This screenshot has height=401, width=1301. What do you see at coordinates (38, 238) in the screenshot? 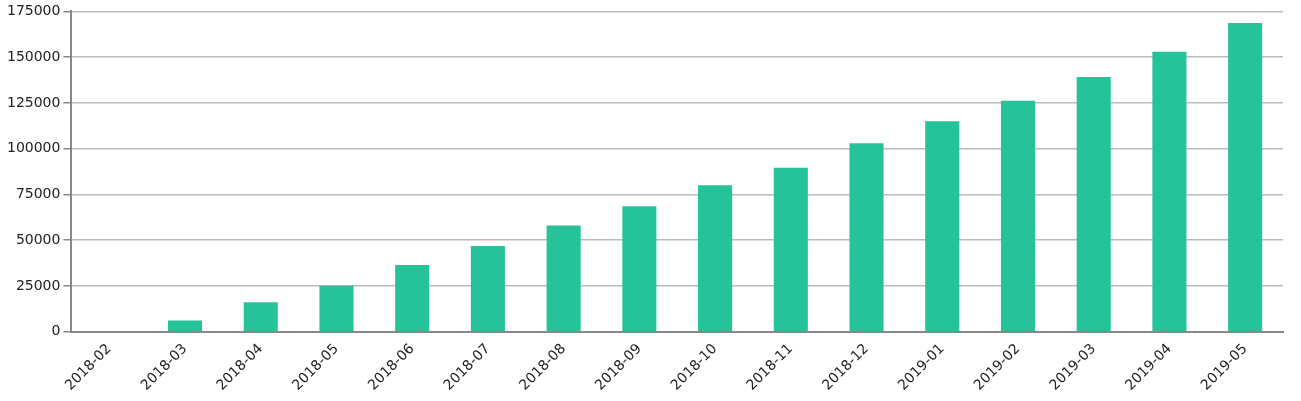
I see `y-tick-label: 50000` at bounding box center [38, 238].